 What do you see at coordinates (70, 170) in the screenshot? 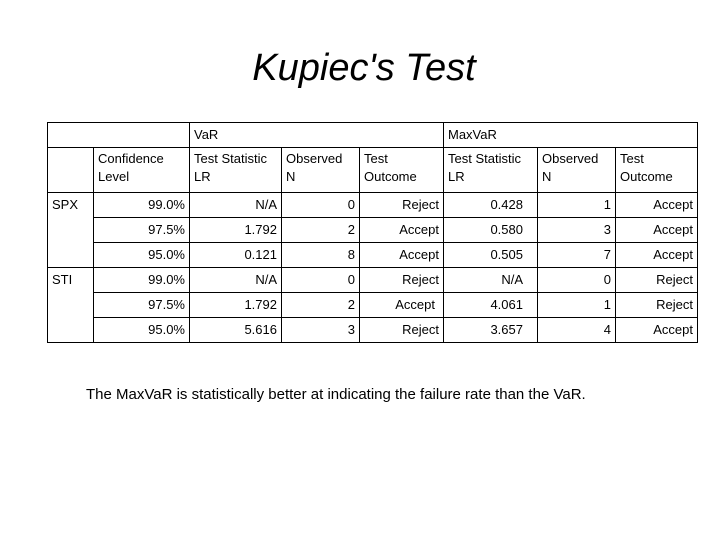
I see `column-header-blank` at bounding box center [70, 170].